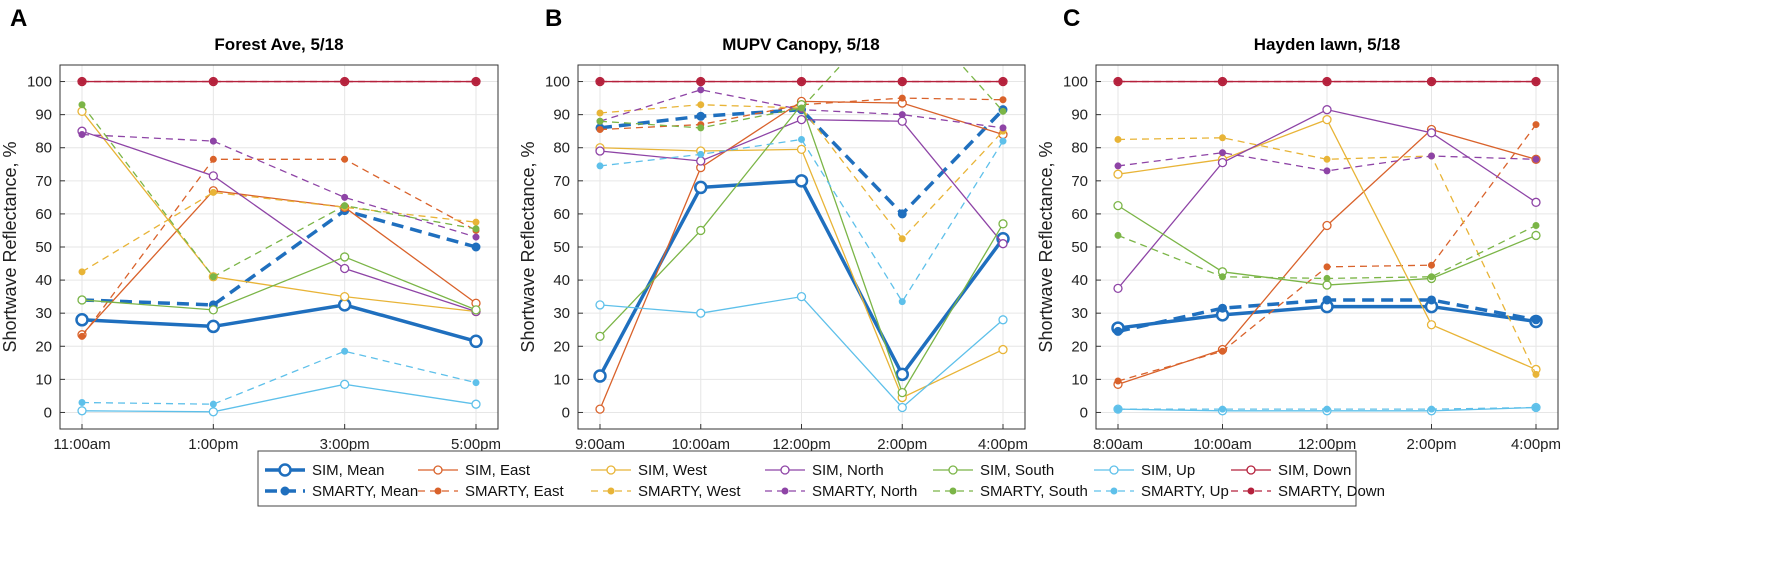 Image resolution: width=1772 pixels, height=581 pixels. Describe the element at coordinates (1144, 470) in the screenshot. I see `legend-entry: SIM, Up` at that location.